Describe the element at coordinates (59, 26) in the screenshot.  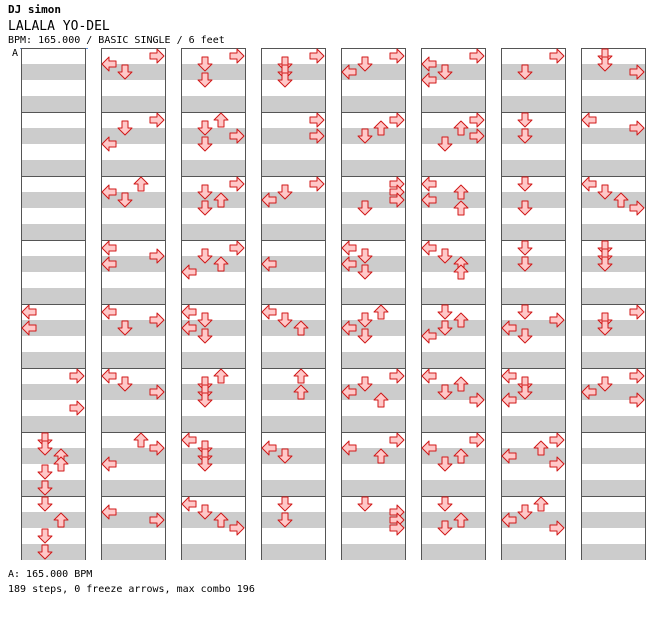
I see `song-title: LALALA YO-DEL` at that location.